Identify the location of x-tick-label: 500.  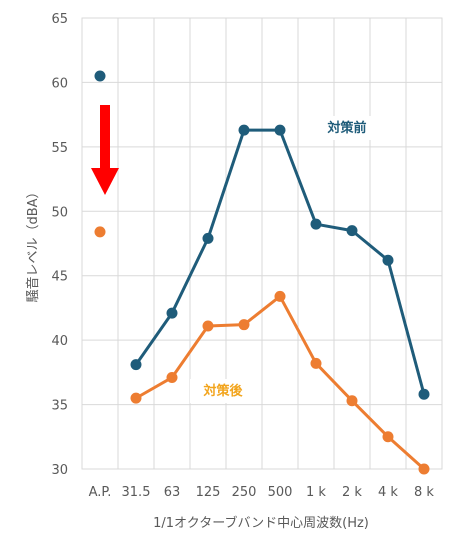
(280, 492).